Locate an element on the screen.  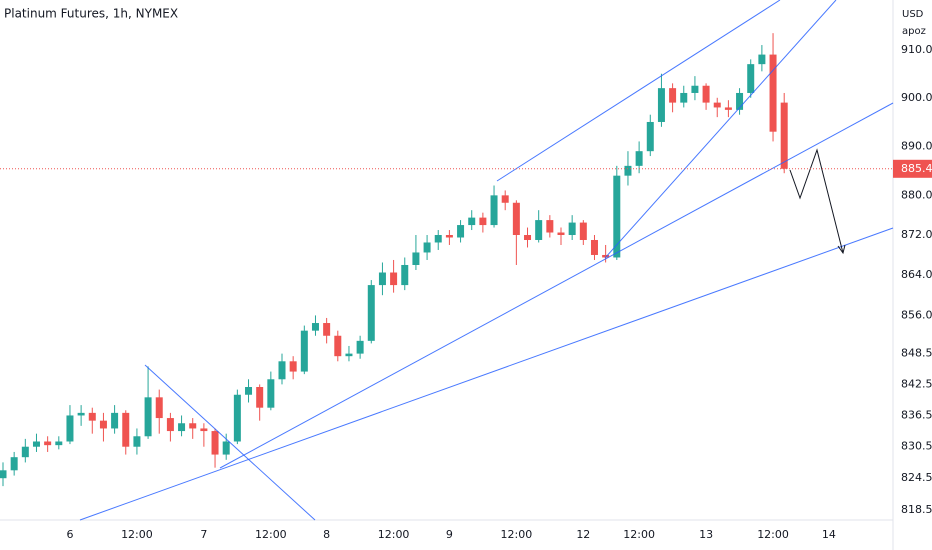
x-tick-label: 14 is located at coordinates (829, 534).